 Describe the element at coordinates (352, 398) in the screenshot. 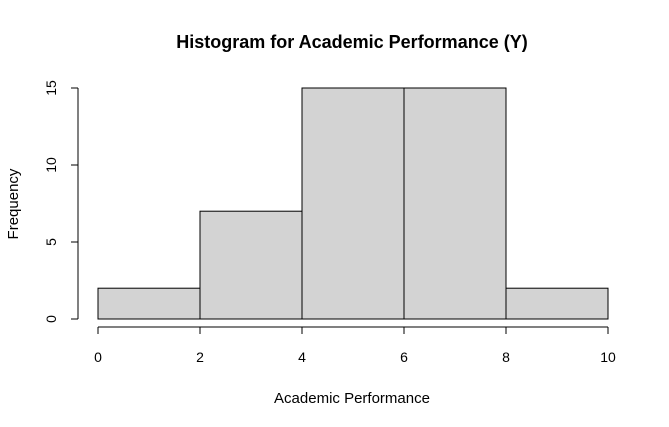

I see `x-axis-label: Academic Performance` at that location.